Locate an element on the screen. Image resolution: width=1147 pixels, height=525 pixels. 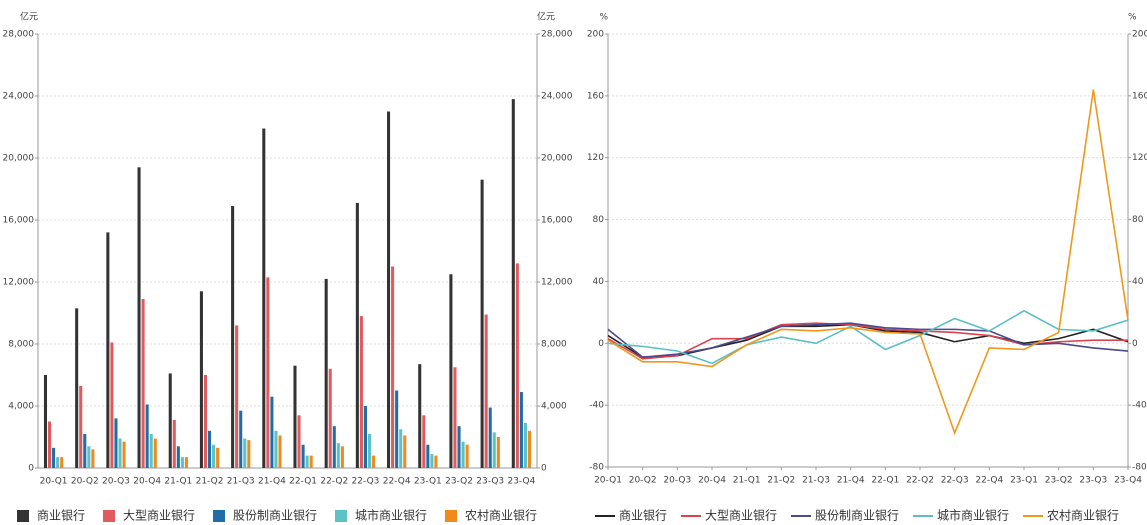
x-tick-label: 22-Q4 is located at coordinates (397, 482).